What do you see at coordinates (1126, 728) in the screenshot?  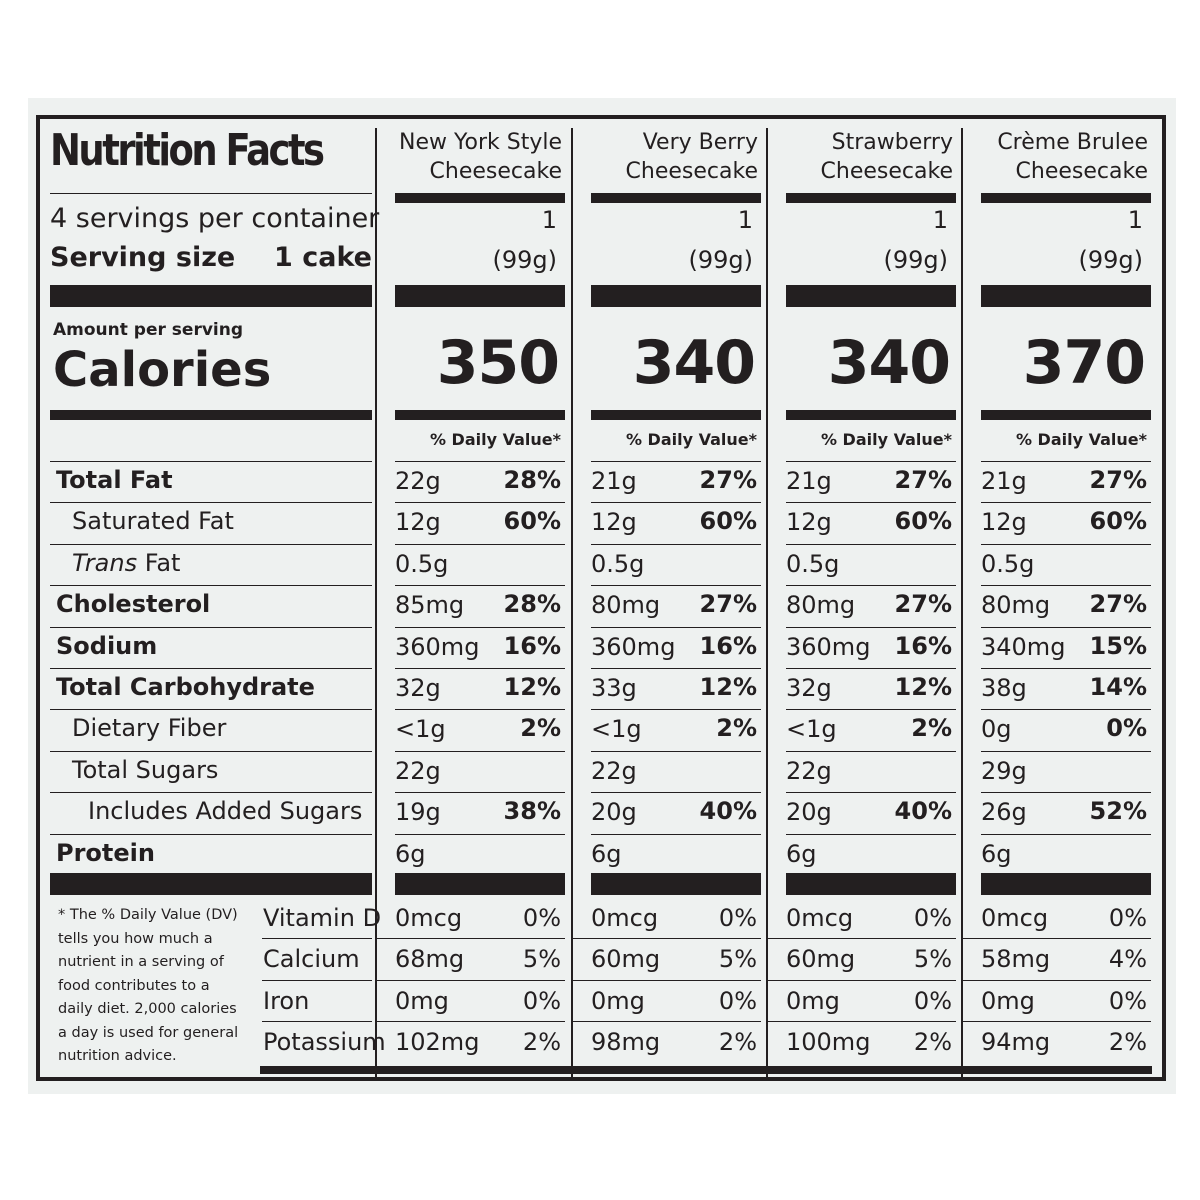 I see `nutrient-dv: 0%` at bounding box center [1126, 728].